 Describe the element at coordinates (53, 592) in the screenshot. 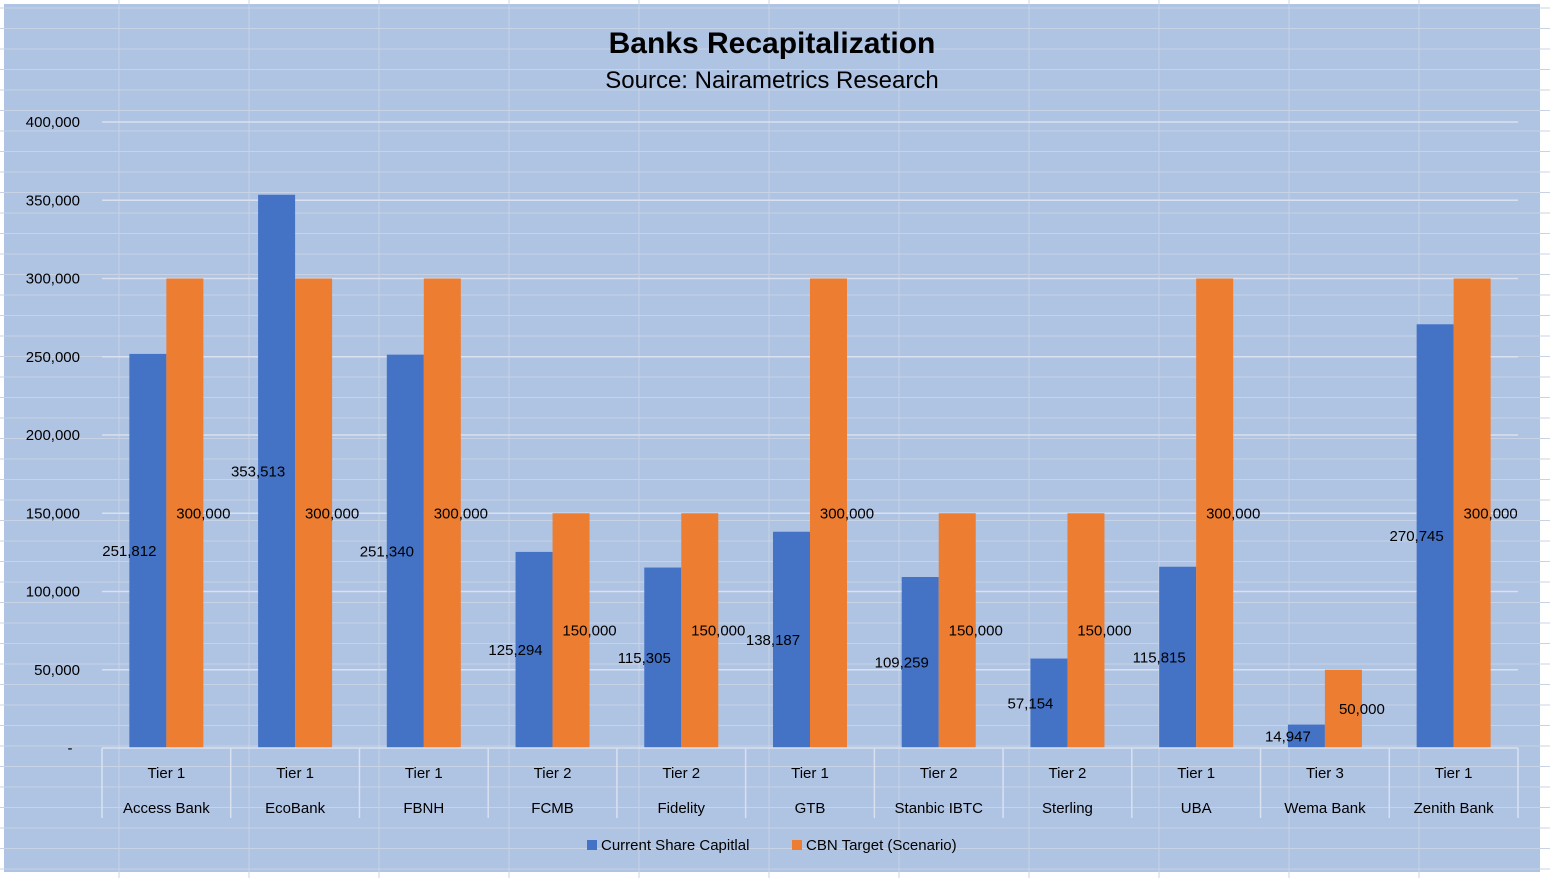

I see `y-tick-label: 100,000` at that location.